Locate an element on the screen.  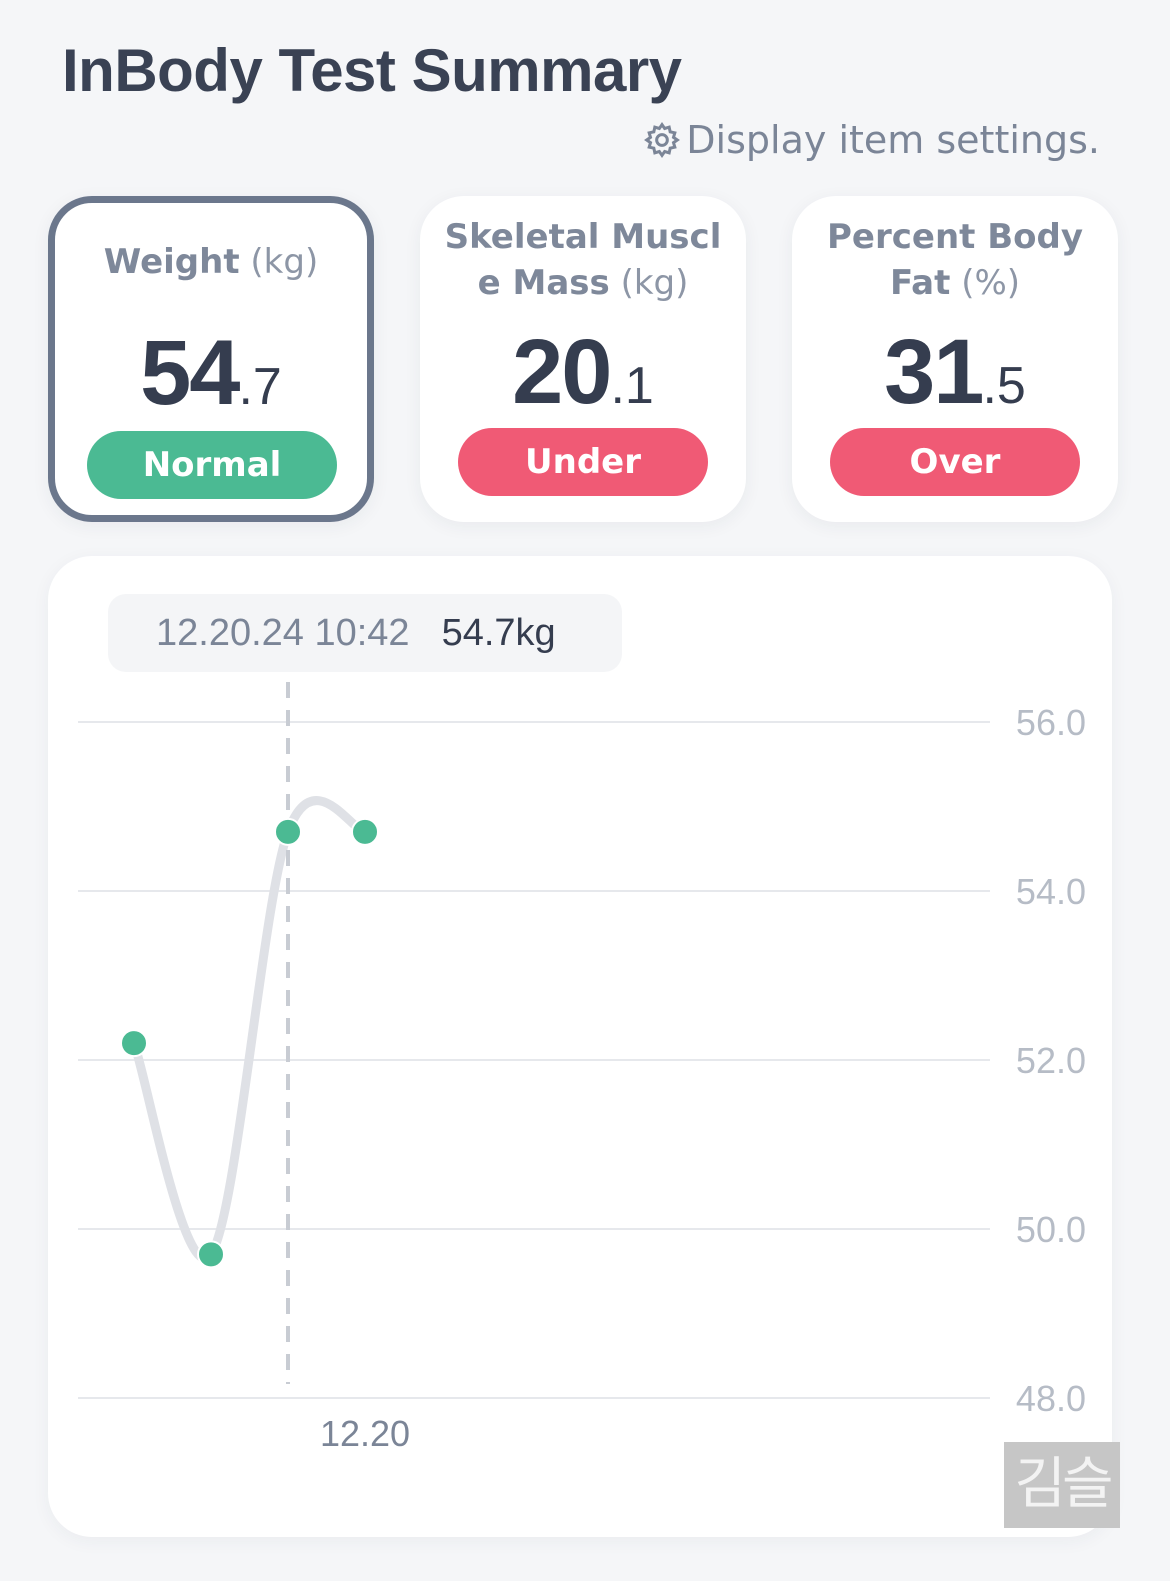
percent-body-fat-card: Percent Body Fat (%) 31.5 Over is located at coordinates (955, 359).